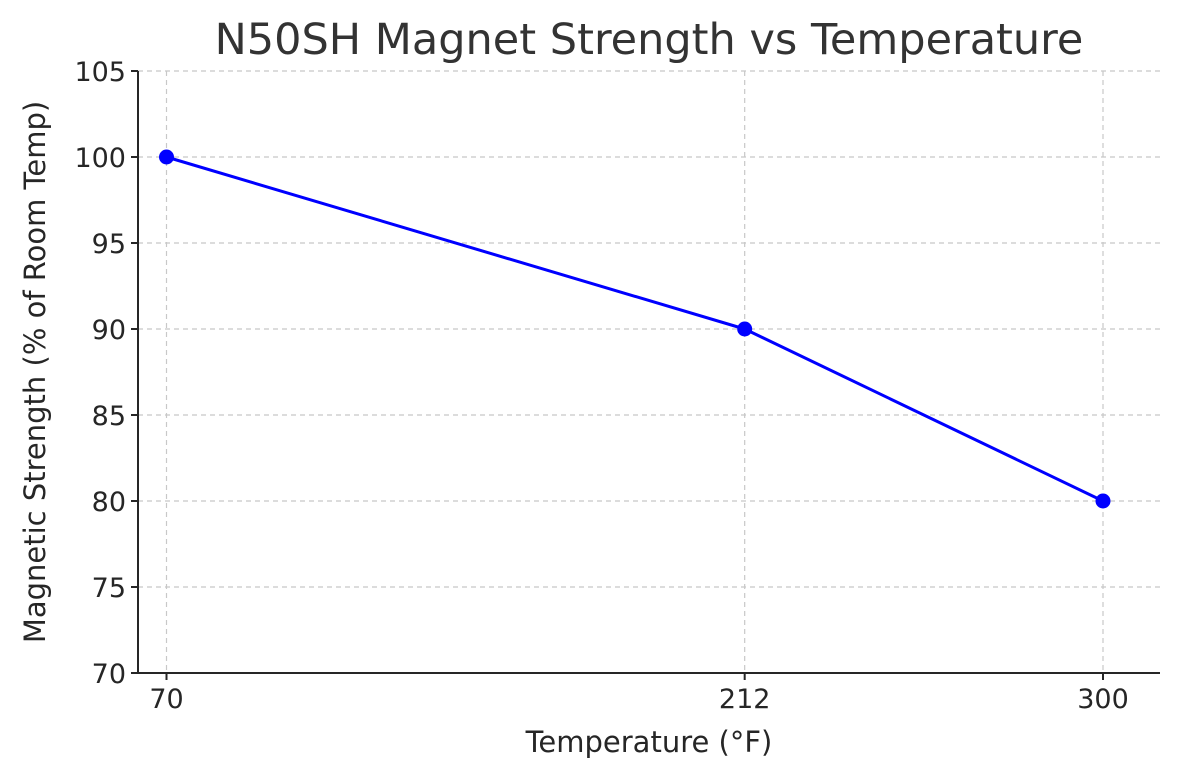 The height and width of the screenshot is (780, 1180). What do you see at coordinates (109, 588) in the screenshot?
I see `y-tick-label: 75` at bounding box center [109, 588].